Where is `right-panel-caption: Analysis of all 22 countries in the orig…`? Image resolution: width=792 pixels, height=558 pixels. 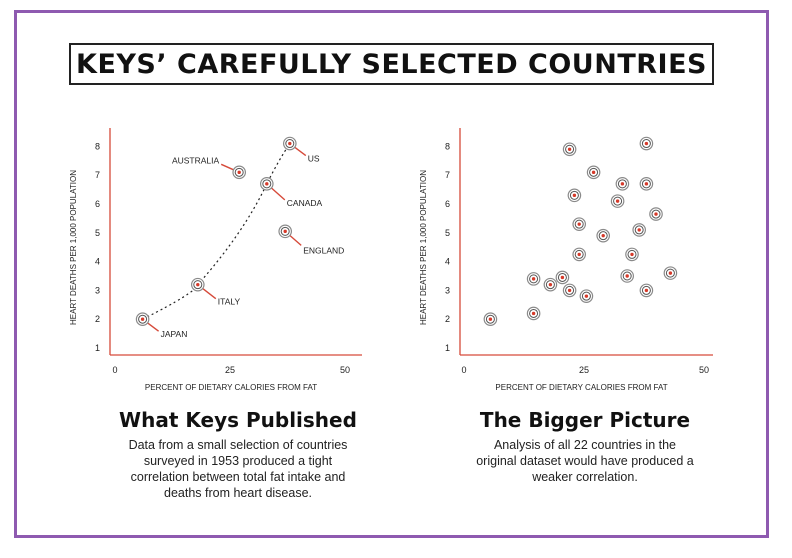
right-panel-caption: Analysis of all 22 countries in the orig… is located at coordinates (585, 461).